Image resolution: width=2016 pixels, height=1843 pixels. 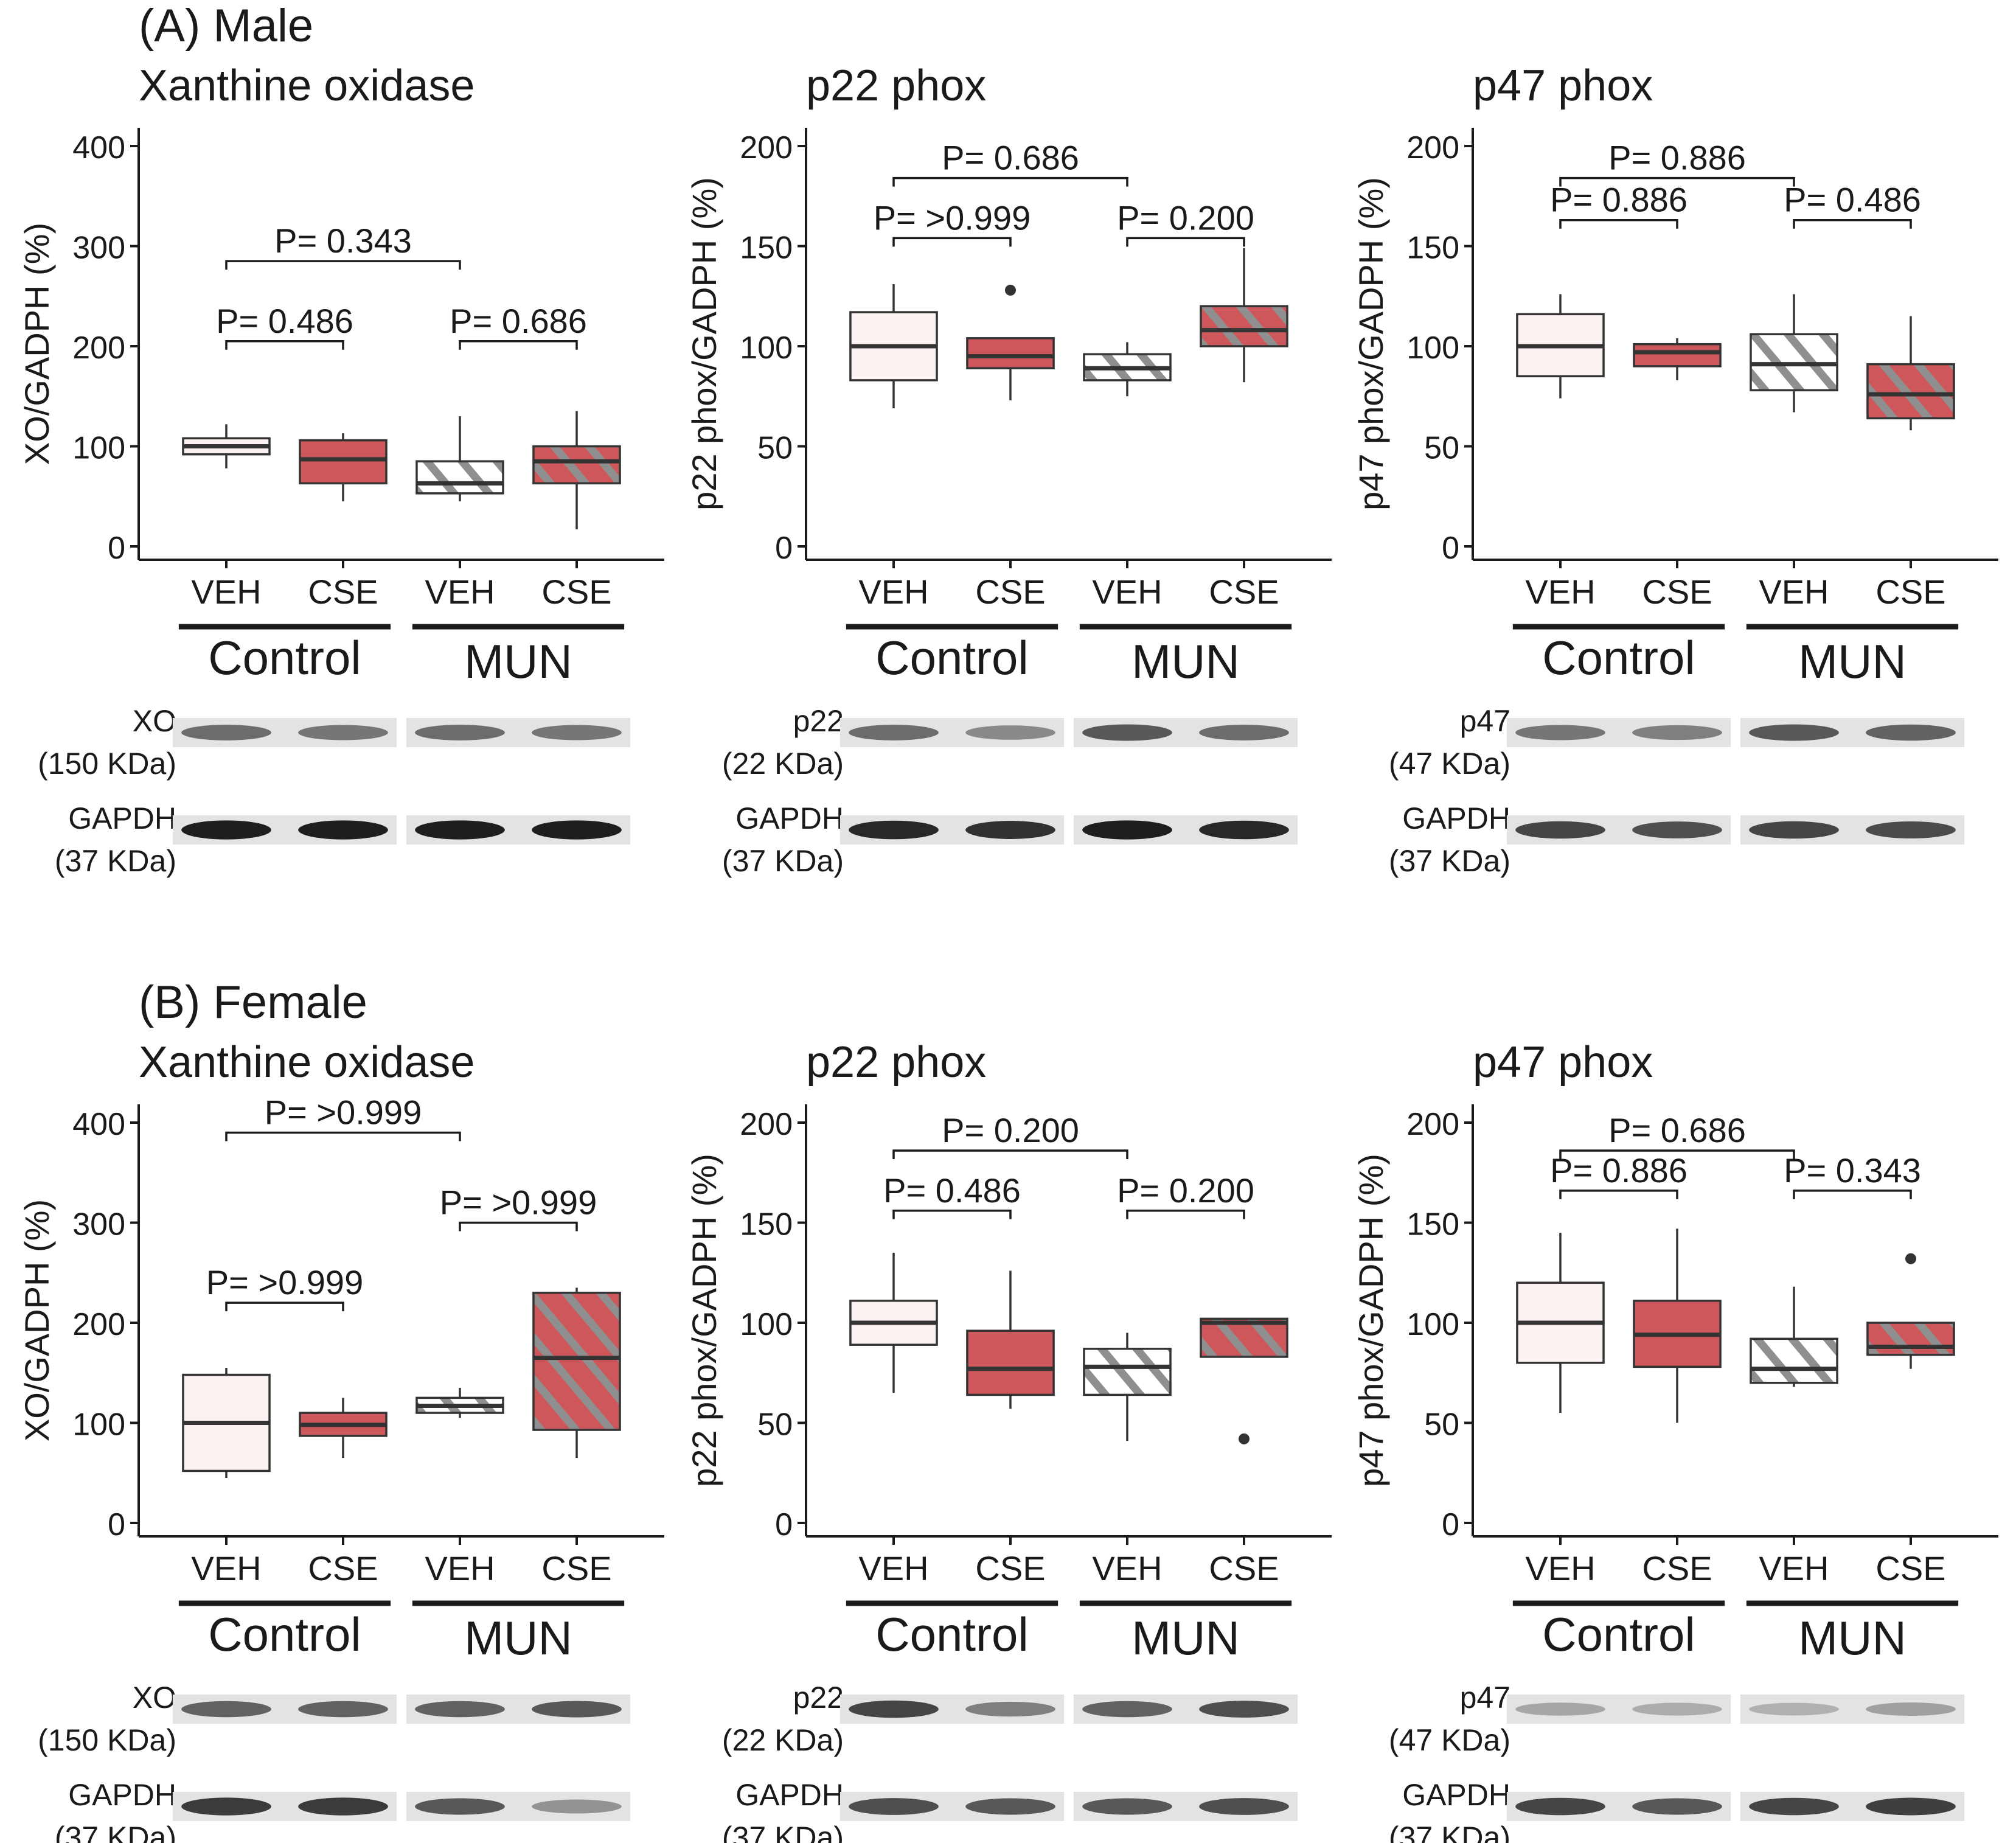 I want to click on comparison-bracket: P= >0.999, so click(x=343, y=1117).